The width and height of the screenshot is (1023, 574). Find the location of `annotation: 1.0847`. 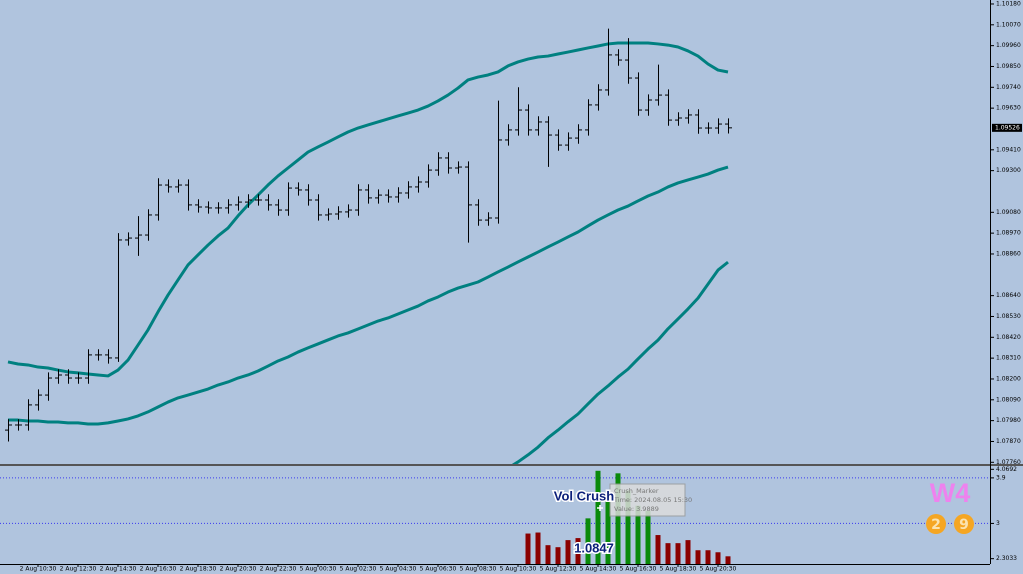

annotation: 1.0847 is located at coordinates (594, 547).